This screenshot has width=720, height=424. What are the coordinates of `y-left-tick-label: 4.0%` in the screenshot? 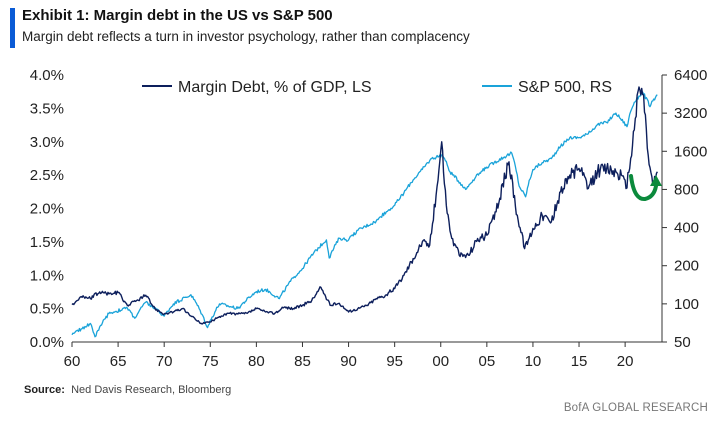 It's located at (47, 75).